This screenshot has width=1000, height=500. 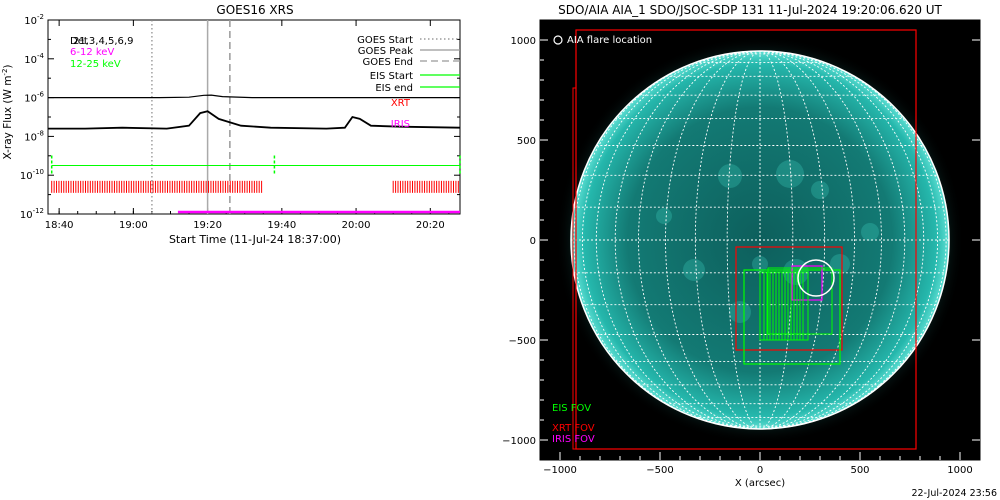 What do you see at coordinates (255, 239) in the screenshot?
I see `goes-x-axis-label: Start Time (11-Jul-24 18:37:00)` at bounding box center [255, 239].